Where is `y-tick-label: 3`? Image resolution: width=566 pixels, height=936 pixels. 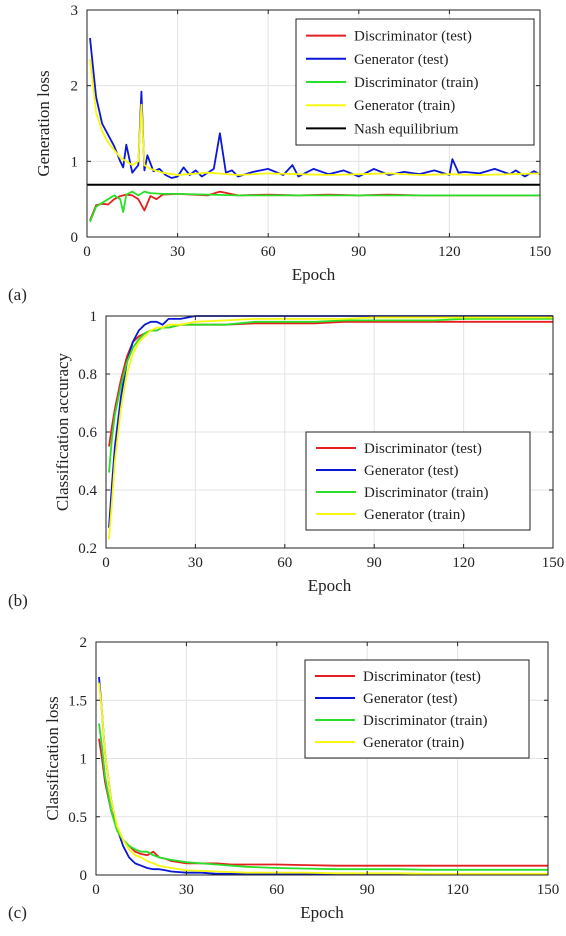
y-tick-label: 3 is located at coordinates (75, 11).